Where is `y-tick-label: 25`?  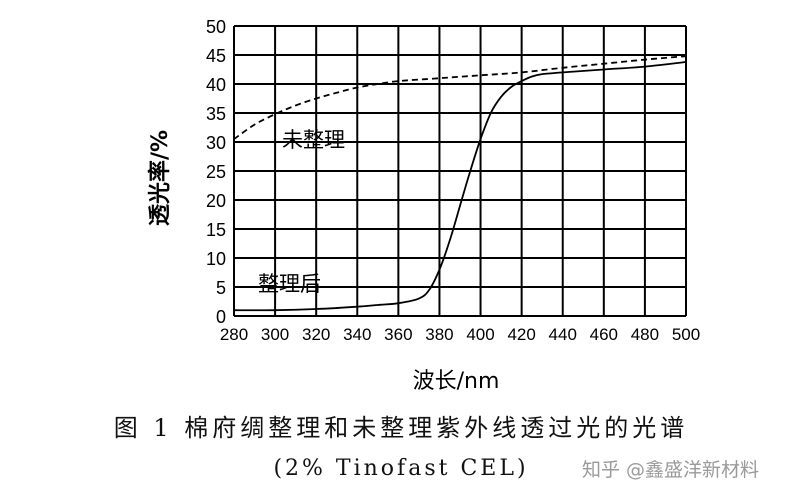
y-tick-label: 25 is located at coordinates (216, 172).